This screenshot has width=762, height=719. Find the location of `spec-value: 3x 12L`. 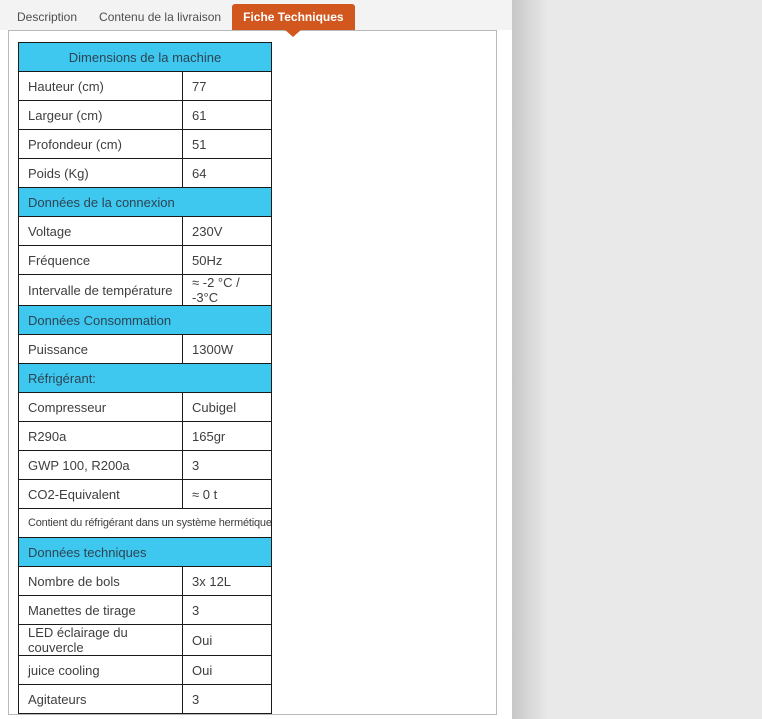

spec-value: 3x 12L is located at coordinates (227, 581).